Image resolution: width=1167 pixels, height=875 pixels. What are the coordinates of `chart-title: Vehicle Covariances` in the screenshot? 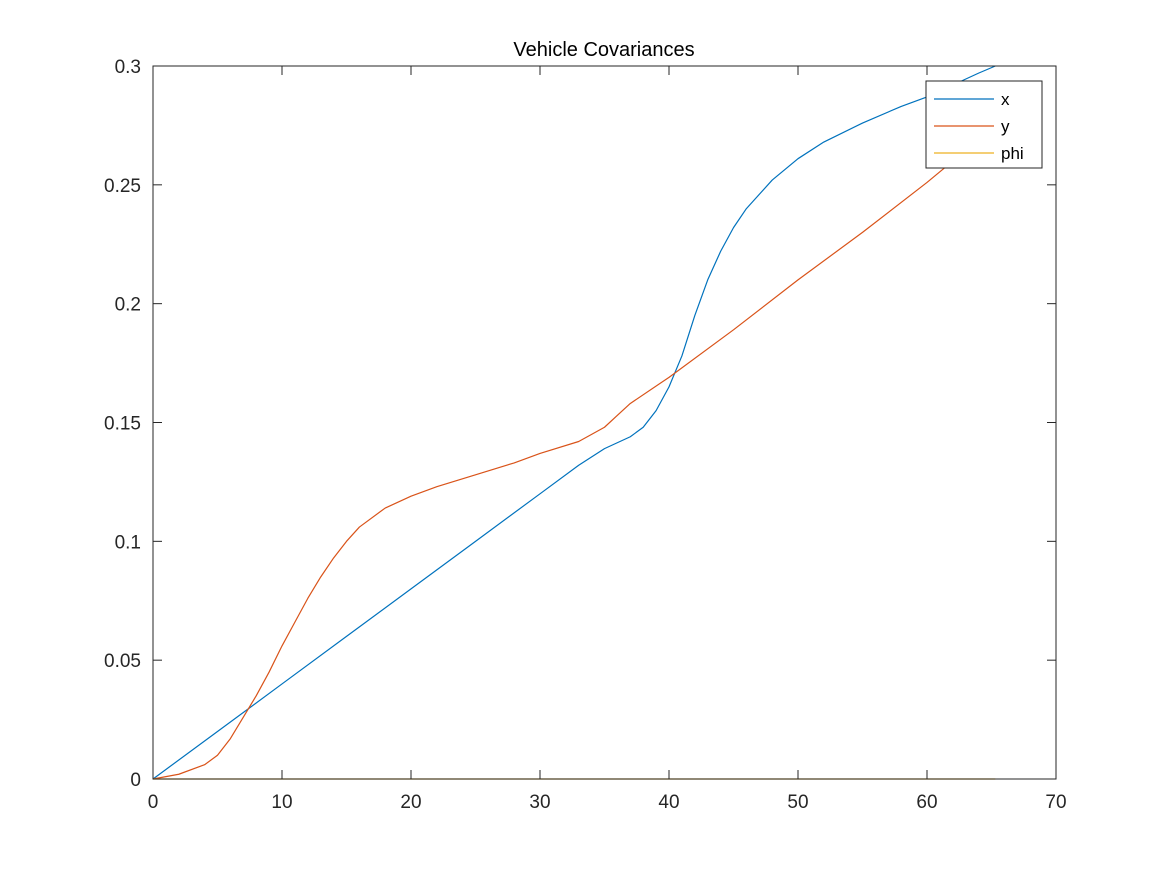 It's located at (603, 50).